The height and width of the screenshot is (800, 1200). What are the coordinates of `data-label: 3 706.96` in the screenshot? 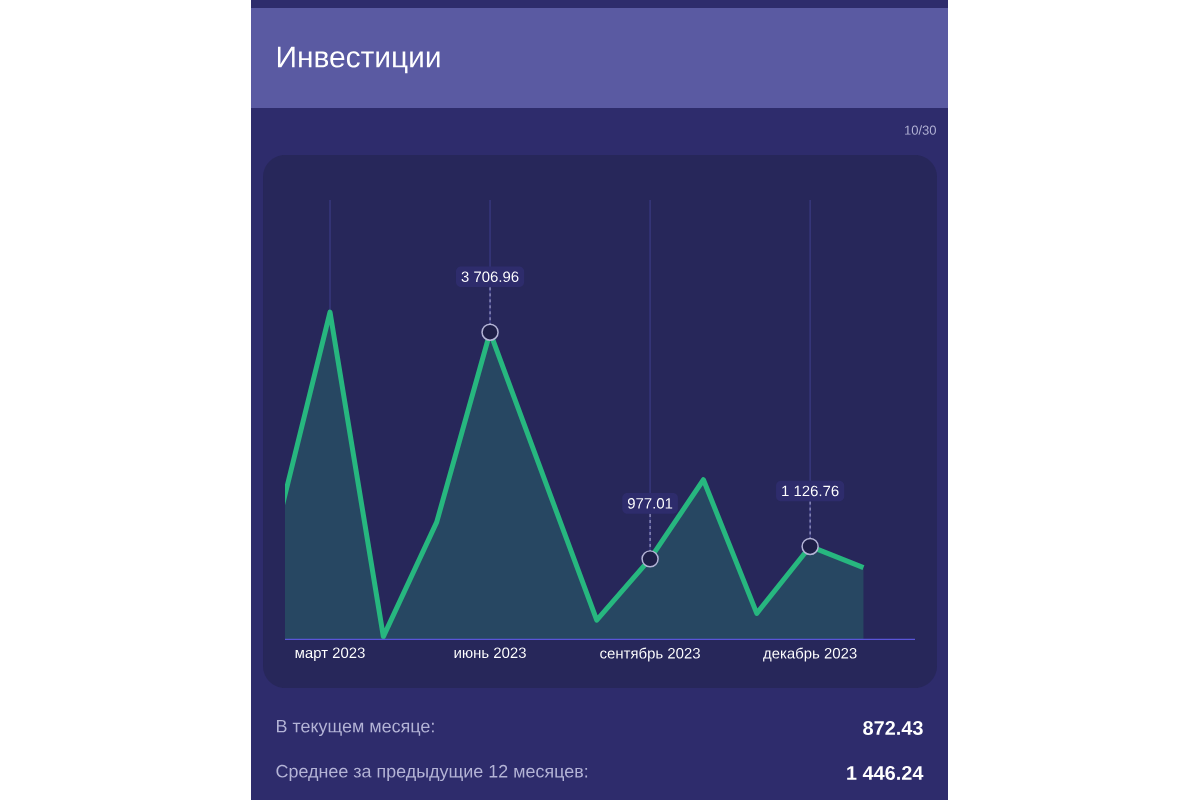 It's located at (490, 277).